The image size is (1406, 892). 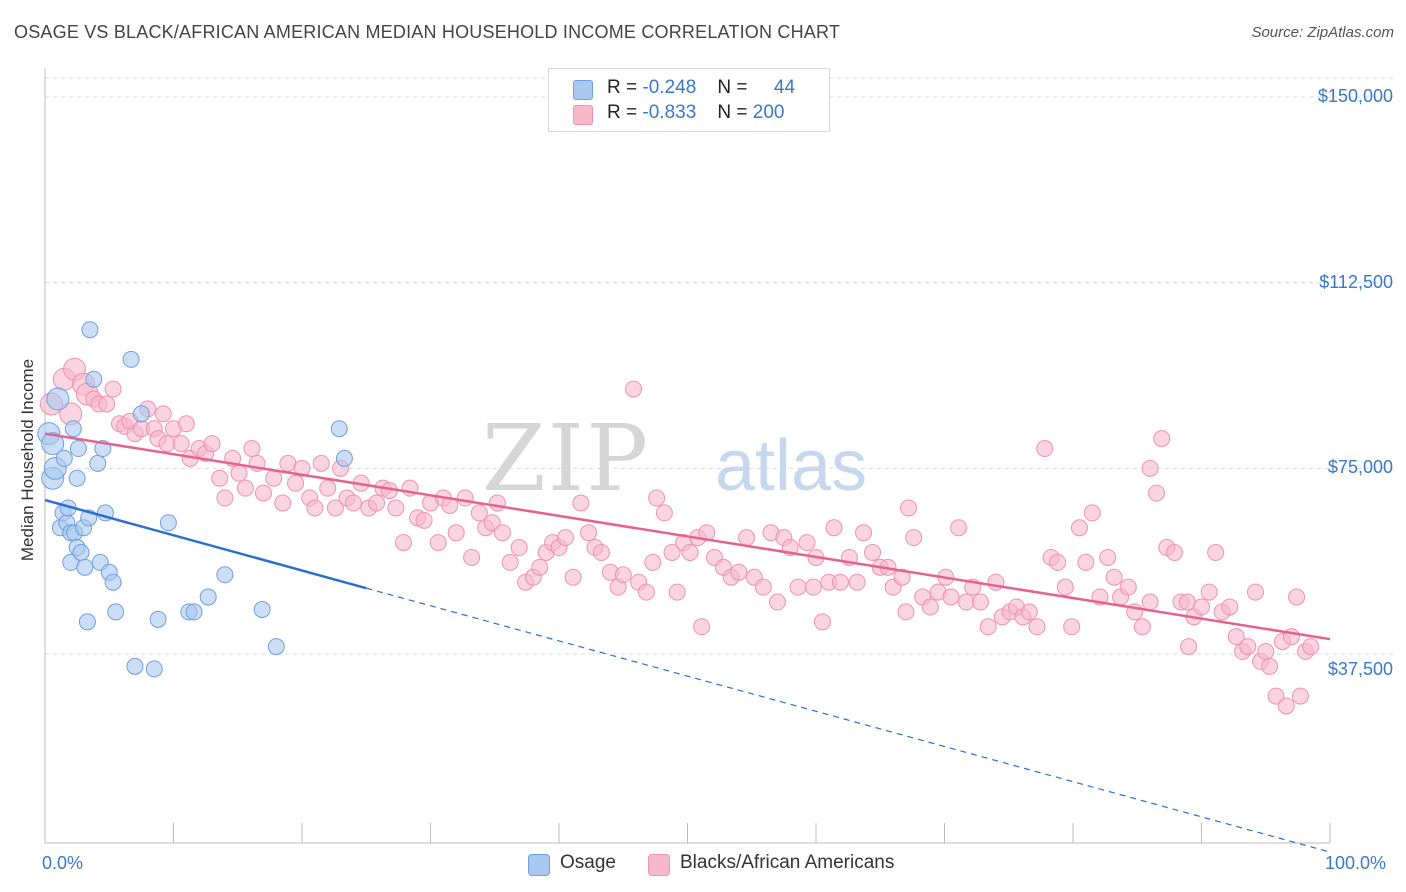 I want to click on chart-source: Source: ZipAtlas.com, so click(x=1322, y=32).